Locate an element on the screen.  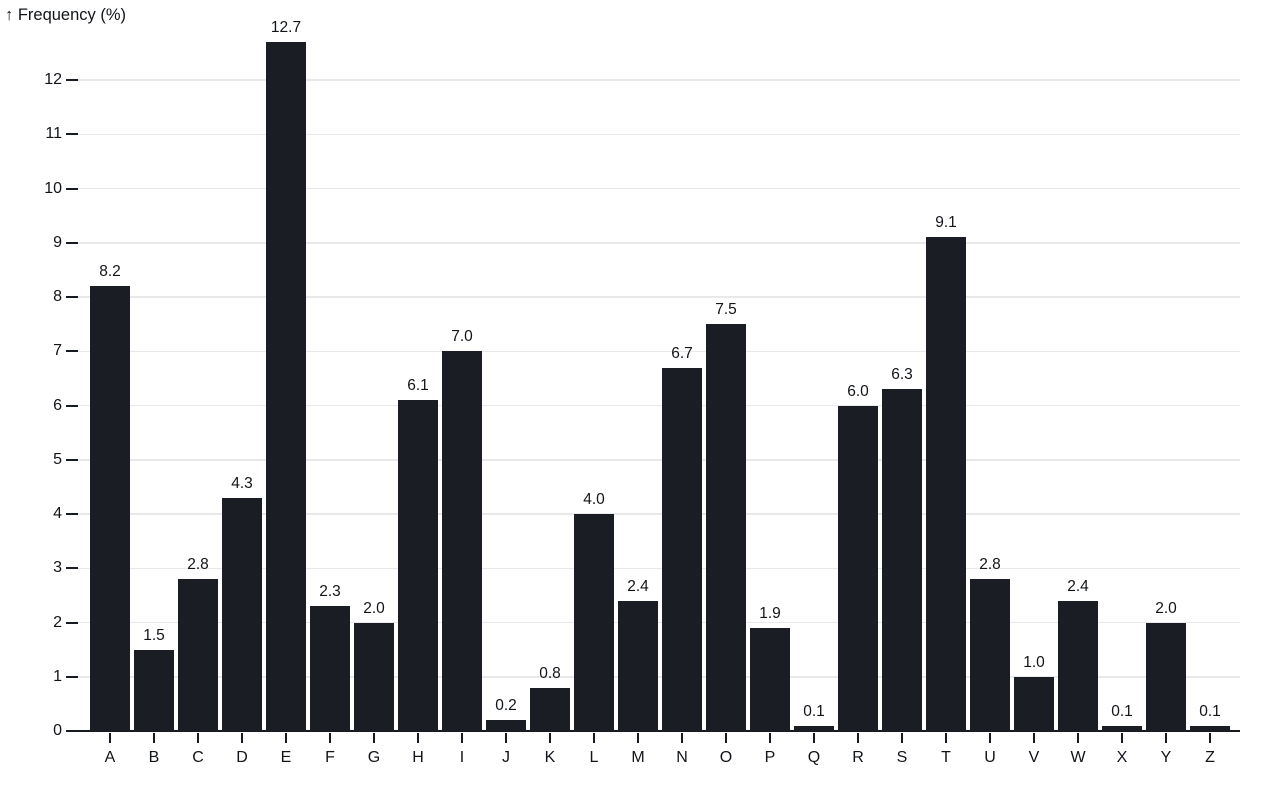
bar-value-label: 4.3 is located at coordinates (242, 483).